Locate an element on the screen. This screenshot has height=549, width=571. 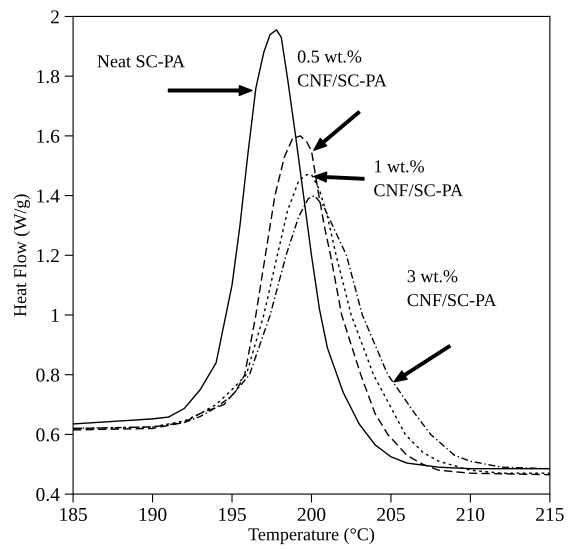
y-tick-label: 2 is located at coordinates (55, 17).